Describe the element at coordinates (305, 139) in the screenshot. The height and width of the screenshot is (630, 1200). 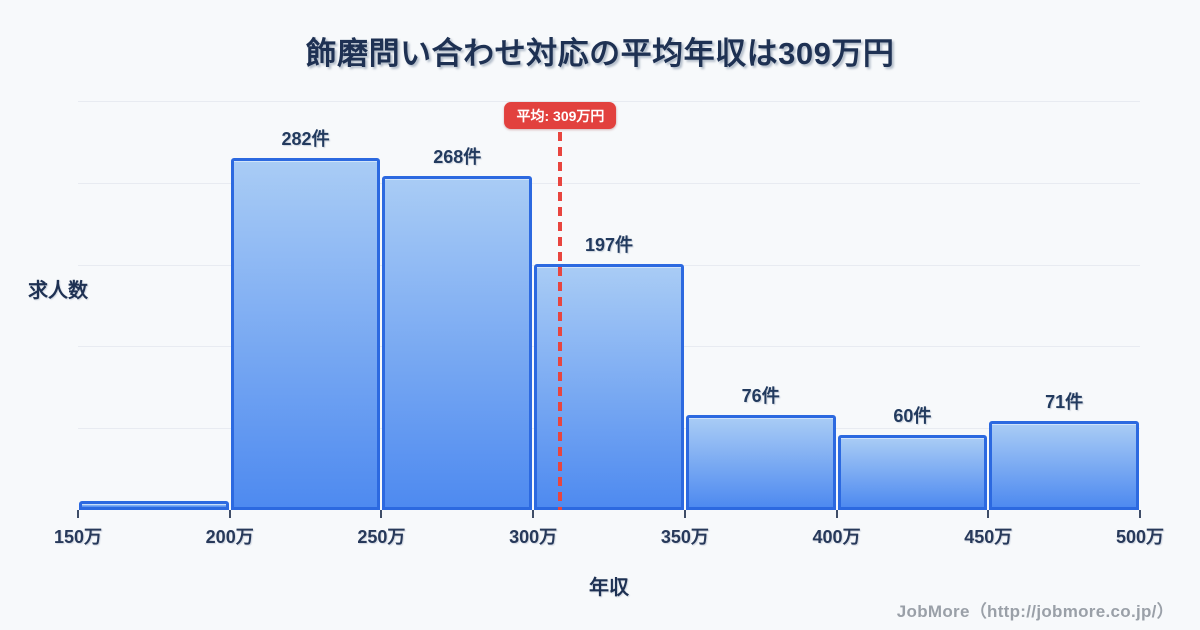
I see `bar-value-label: 282件` at that location.